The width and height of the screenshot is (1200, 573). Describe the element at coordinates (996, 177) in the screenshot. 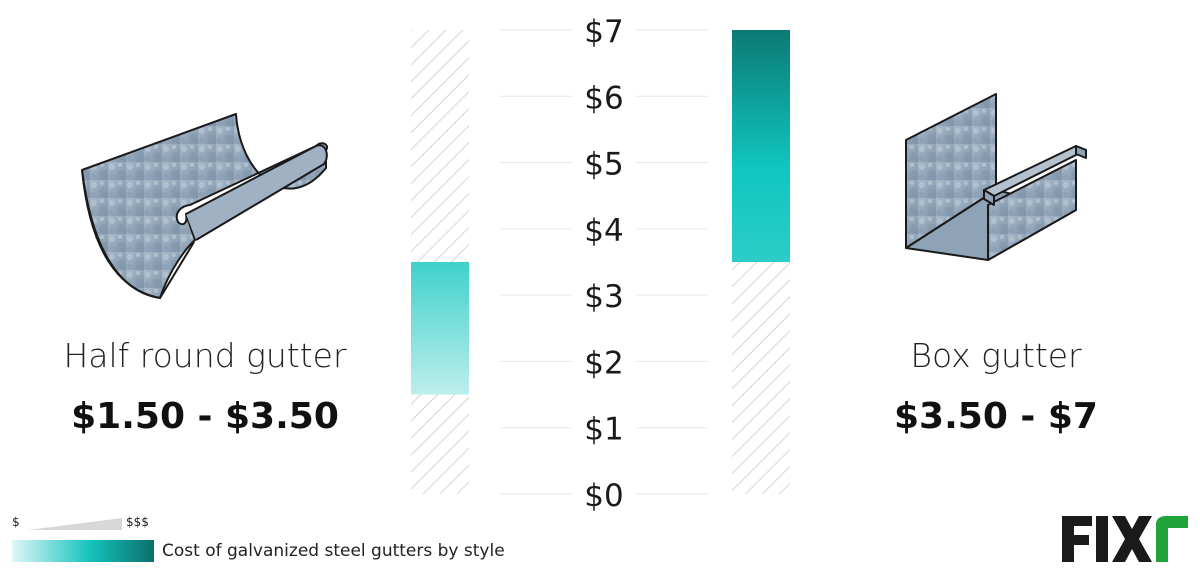

I see `box-gutter-icon` at that location.